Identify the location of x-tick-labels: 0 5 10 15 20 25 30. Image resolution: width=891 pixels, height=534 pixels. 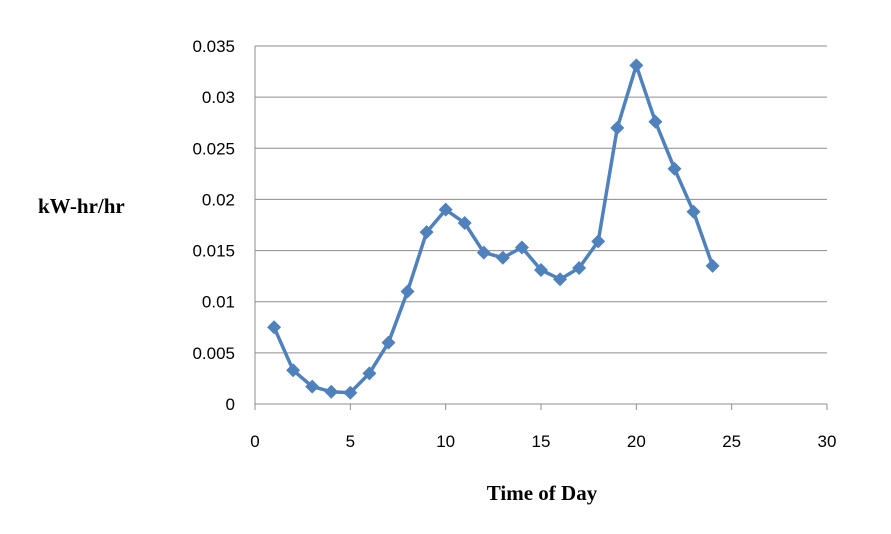
(543, 441).